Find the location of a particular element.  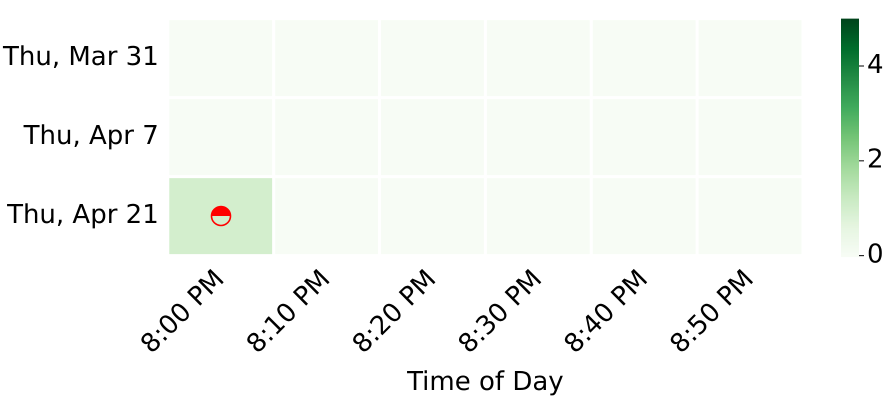

y-tick-label: Thu, Apr 7 is located at coordinates (90, 135).